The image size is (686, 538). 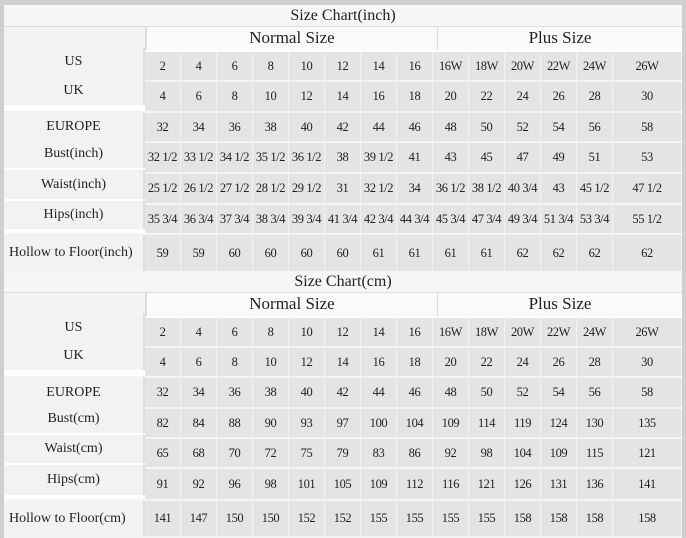 I want to click on table-cell: 70, so click(x=235, y=453).